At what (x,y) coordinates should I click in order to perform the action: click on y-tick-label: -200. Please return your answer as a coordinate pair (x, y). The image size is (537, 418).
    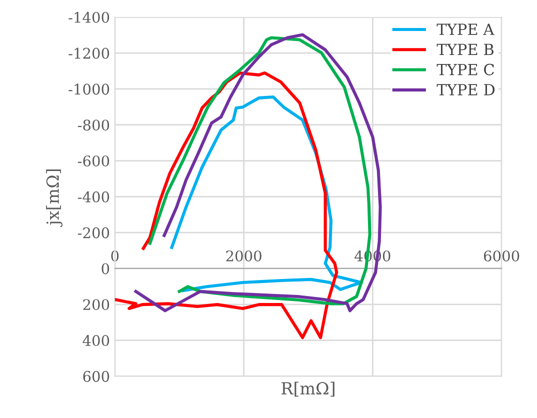
    Looking at the image, I should click on (94, 232).